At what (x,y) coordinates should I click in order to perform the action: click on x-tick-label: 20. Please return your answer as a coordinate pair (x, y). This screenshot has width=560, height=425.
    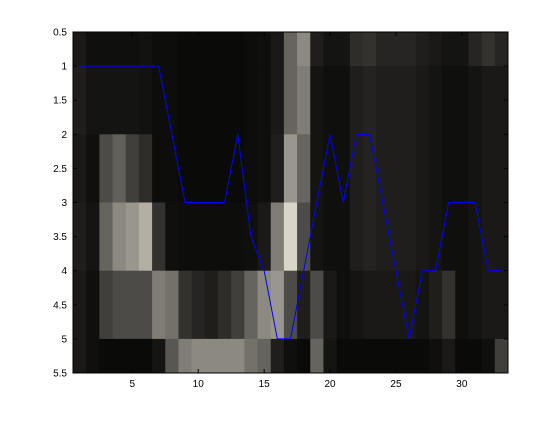
    Looking at the image, I should click on (330, 384).